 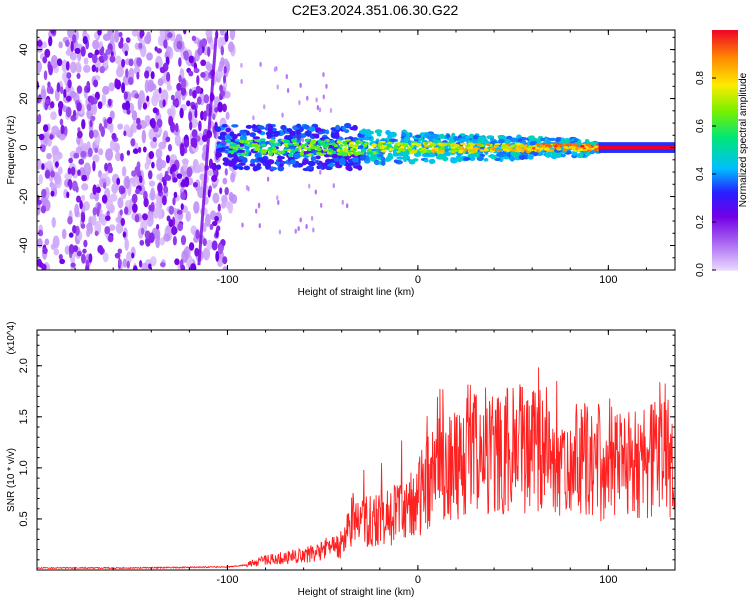 I want to click on colorbar-tick-label: 0.4, so click(x=700, y=174).